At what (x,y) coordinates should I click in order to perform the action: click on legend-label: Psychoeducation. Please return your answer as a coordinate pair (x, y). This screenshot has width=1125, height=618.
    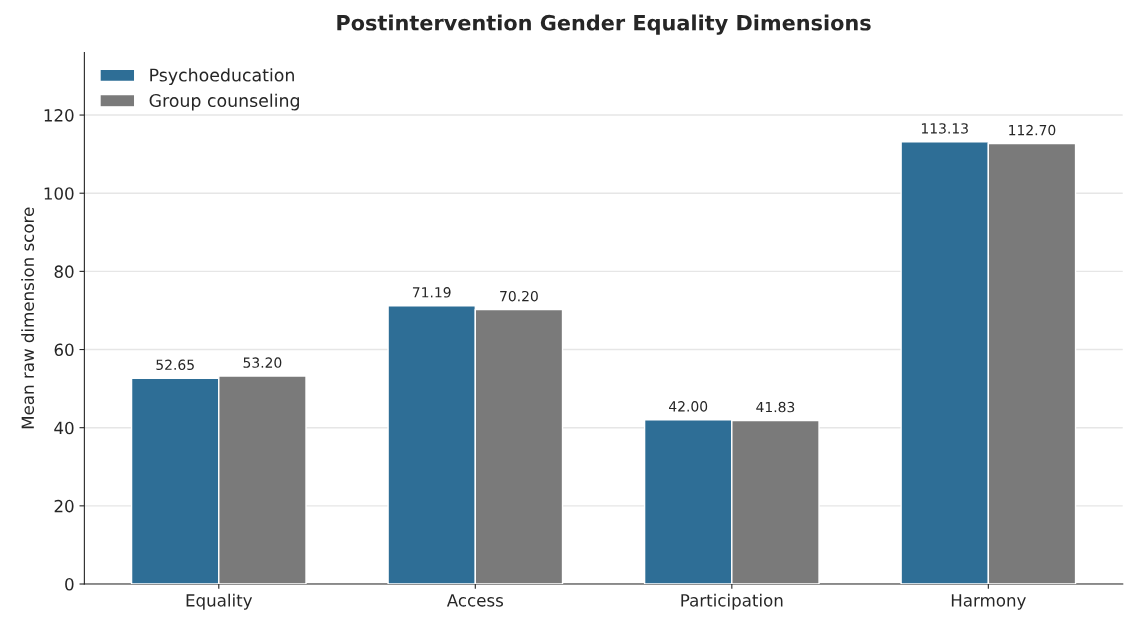
    Looking at the image, I should click on (222, 76).